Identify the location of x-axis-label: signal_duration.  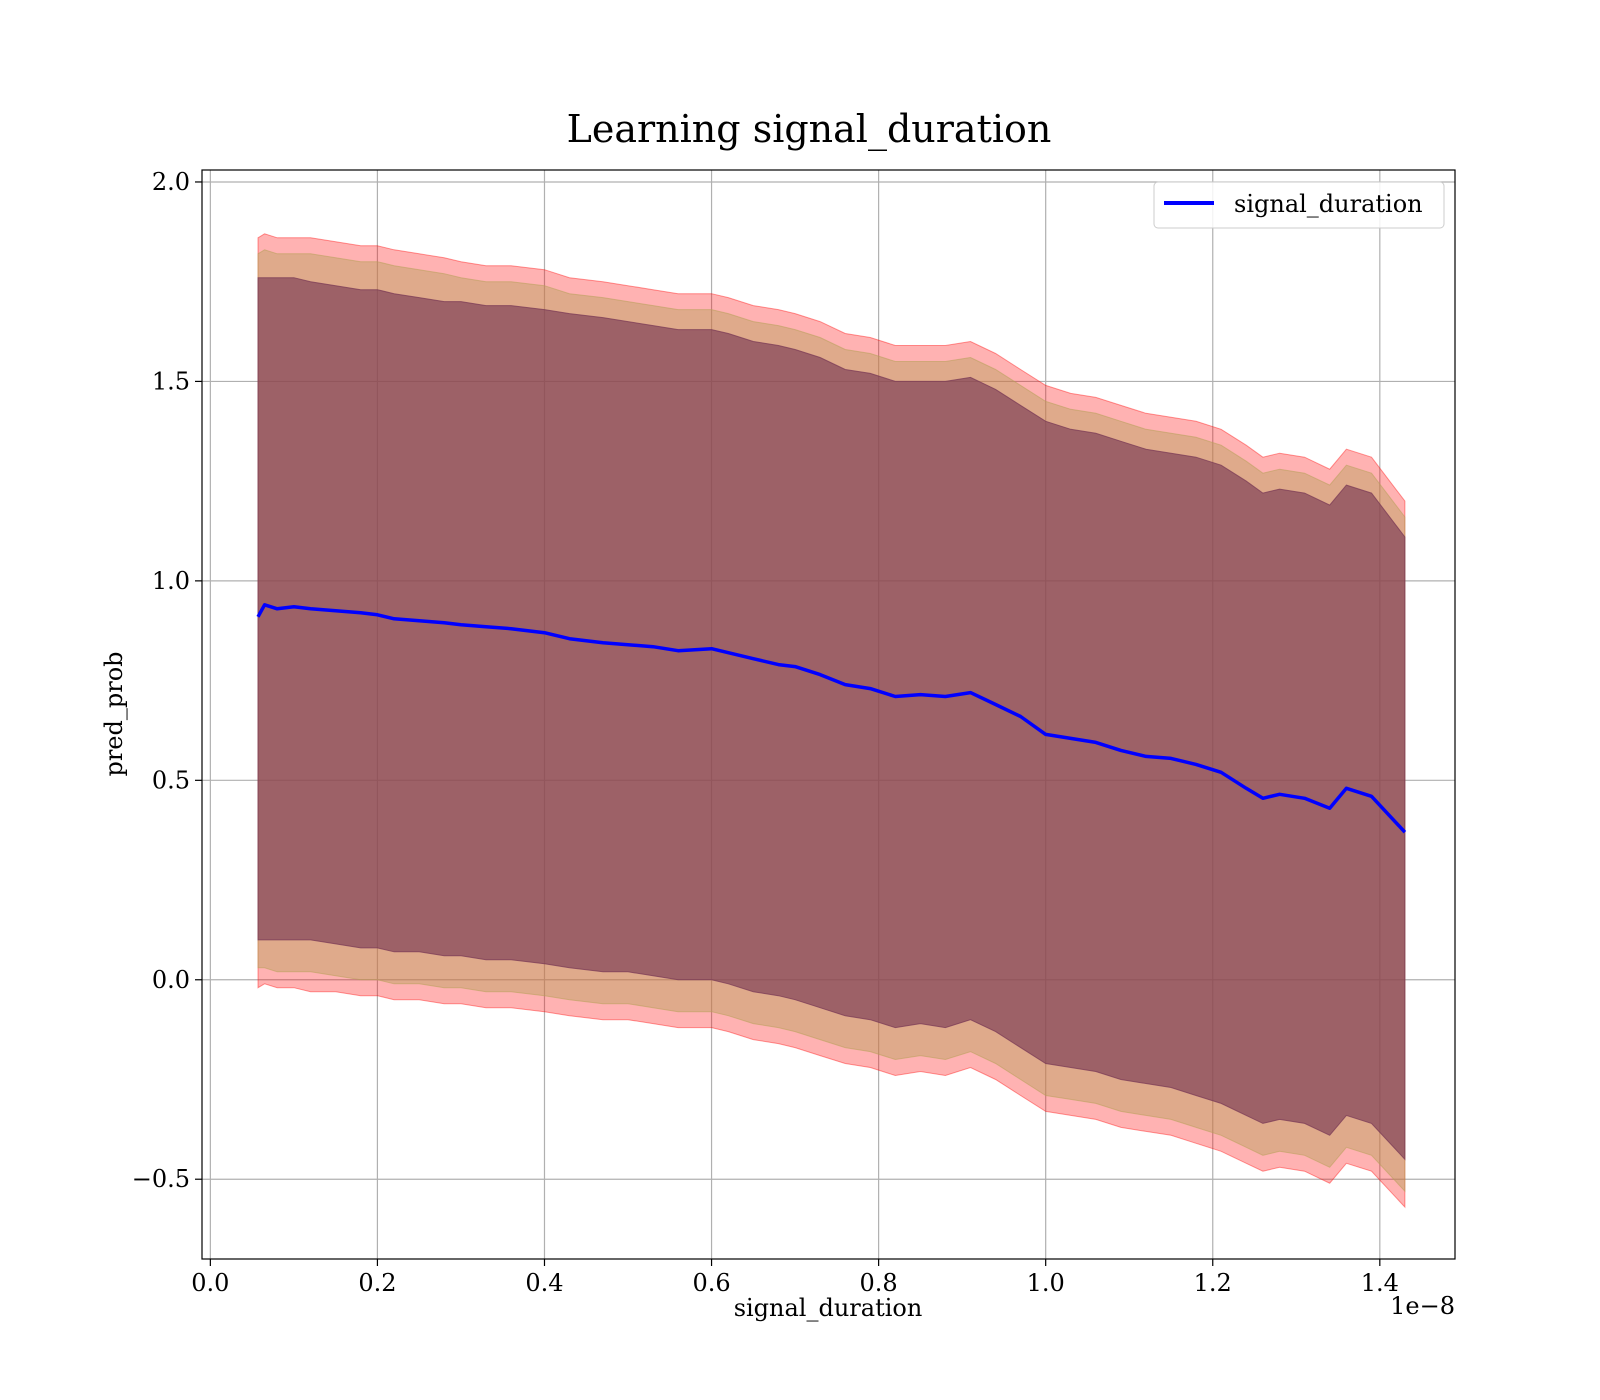
(828, 1308).